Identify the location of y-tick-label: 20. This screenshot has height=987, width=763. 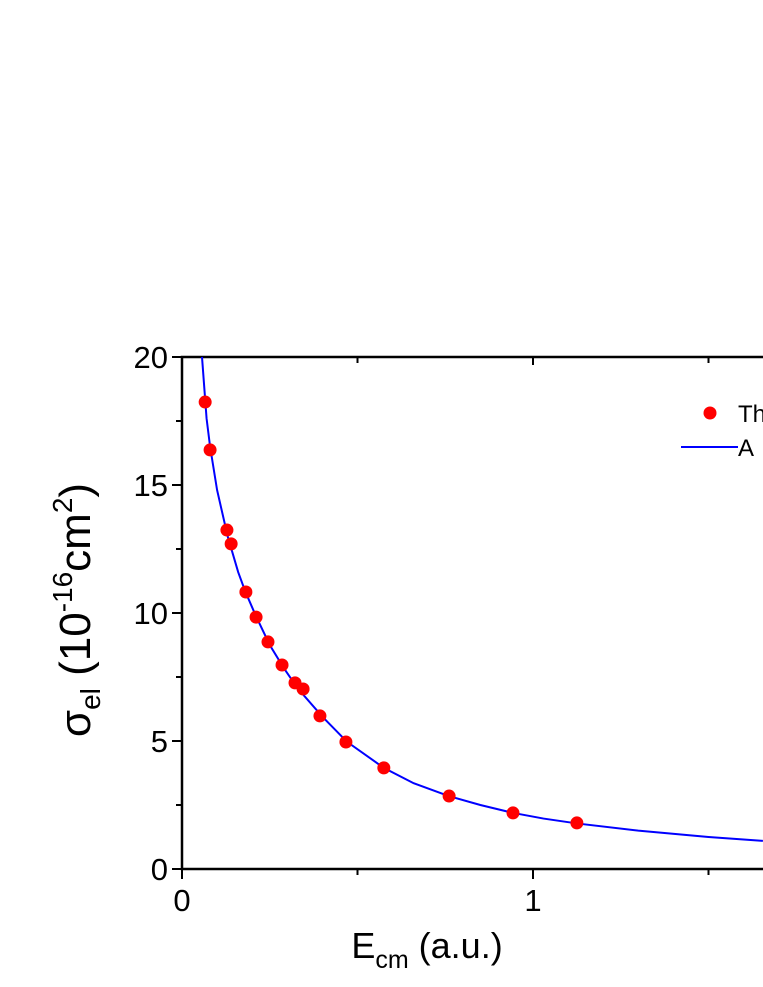
(151, 357).